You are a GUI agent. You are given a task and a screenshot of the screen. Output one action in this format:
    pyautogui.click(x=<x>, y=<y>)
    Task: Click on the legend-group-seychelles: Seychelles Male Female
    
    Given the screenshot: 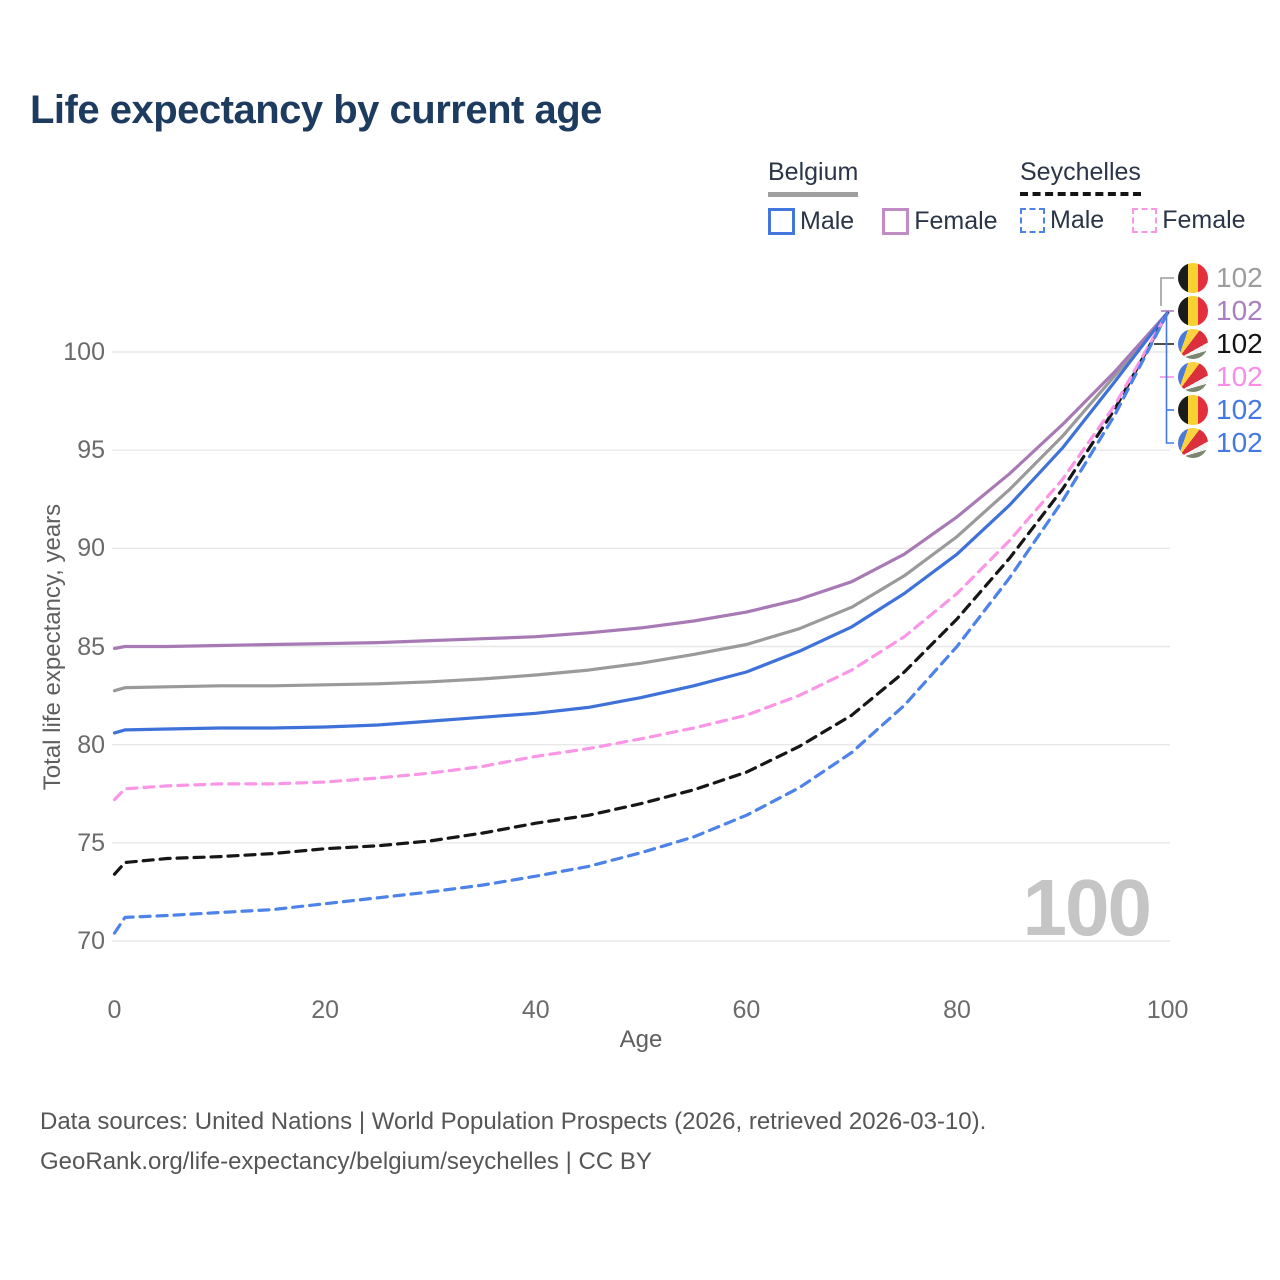 What is the action you would take?
    pyautogui.click(x=1133, y=196)
    